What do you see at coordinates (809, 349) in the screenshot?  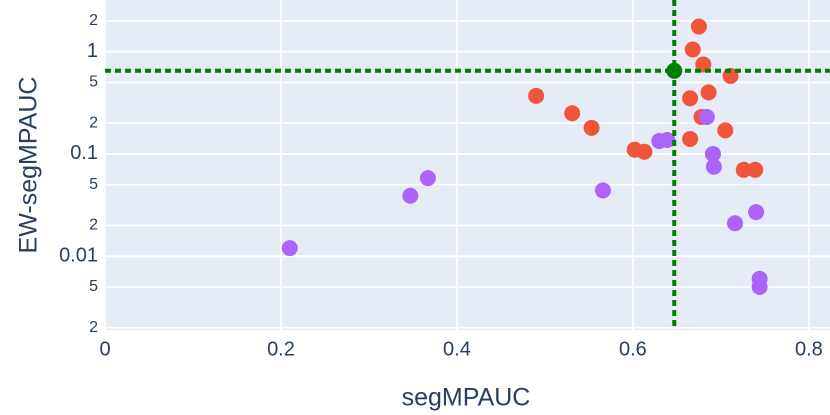 I see `x-tick-label: 0.8` at bounding box center [809, 349].